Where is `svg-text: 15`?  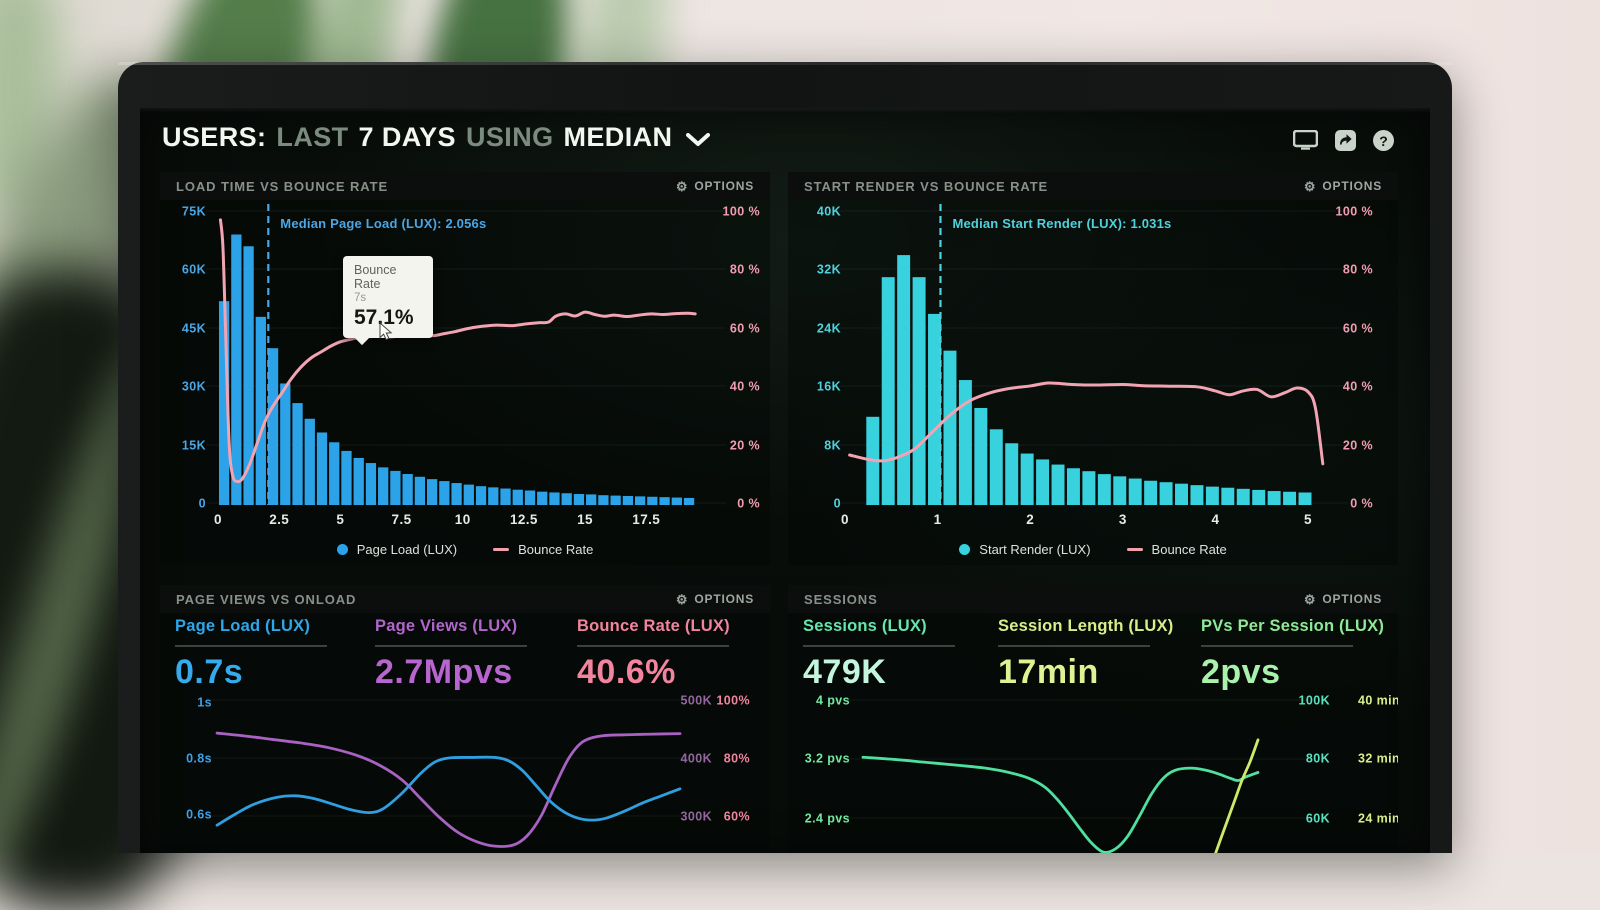 svg-text: 15 is located at coordinates (585, 519).